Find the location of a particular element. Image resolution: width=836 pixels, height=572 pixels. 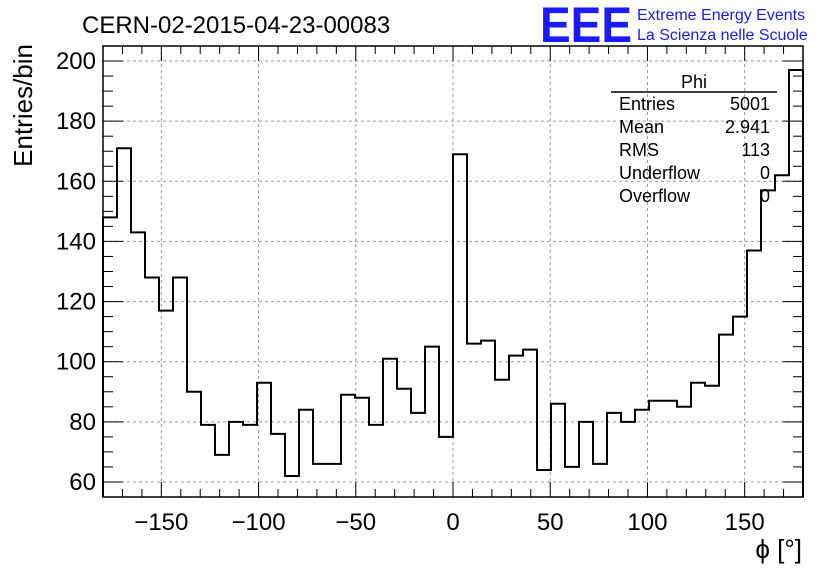

chart-title: CERN-02-2015-04-23-00083 is located at coordinates (236, 25).